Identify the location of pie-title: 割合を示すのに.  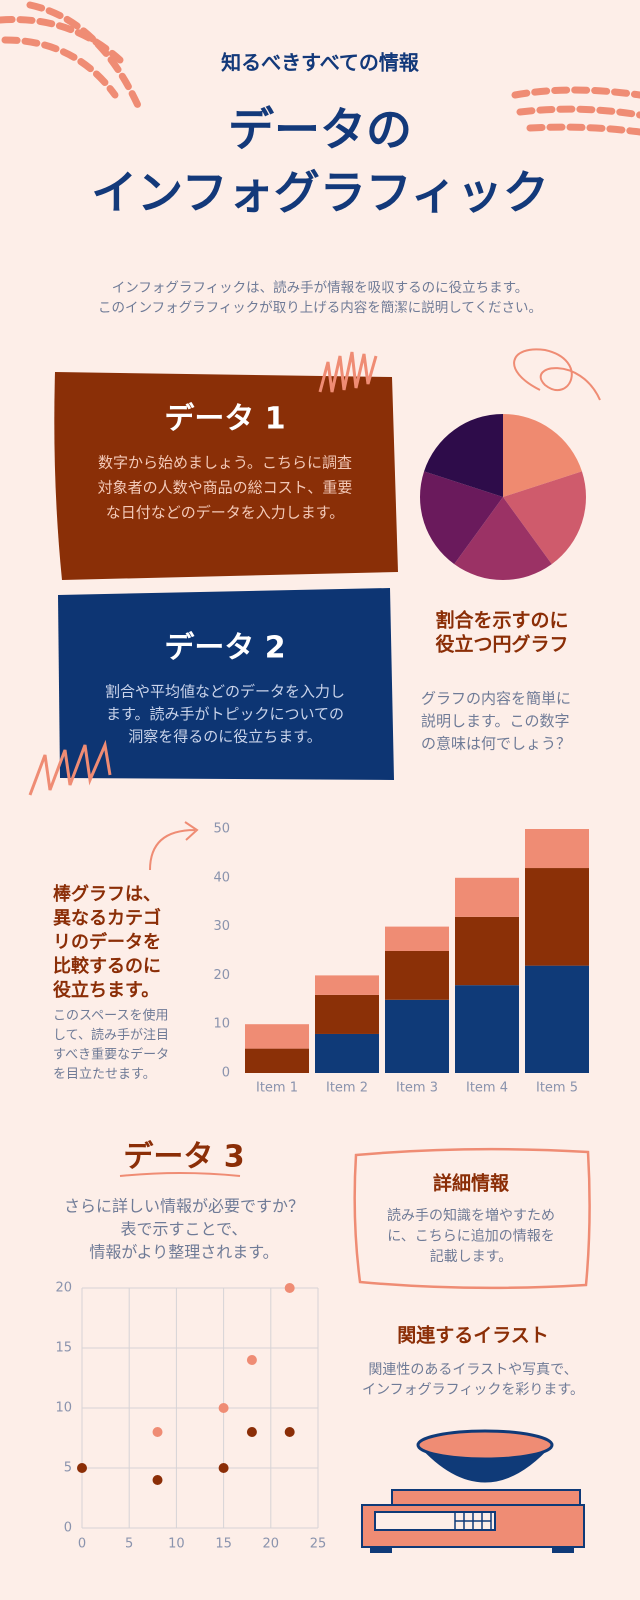
(501, 620).